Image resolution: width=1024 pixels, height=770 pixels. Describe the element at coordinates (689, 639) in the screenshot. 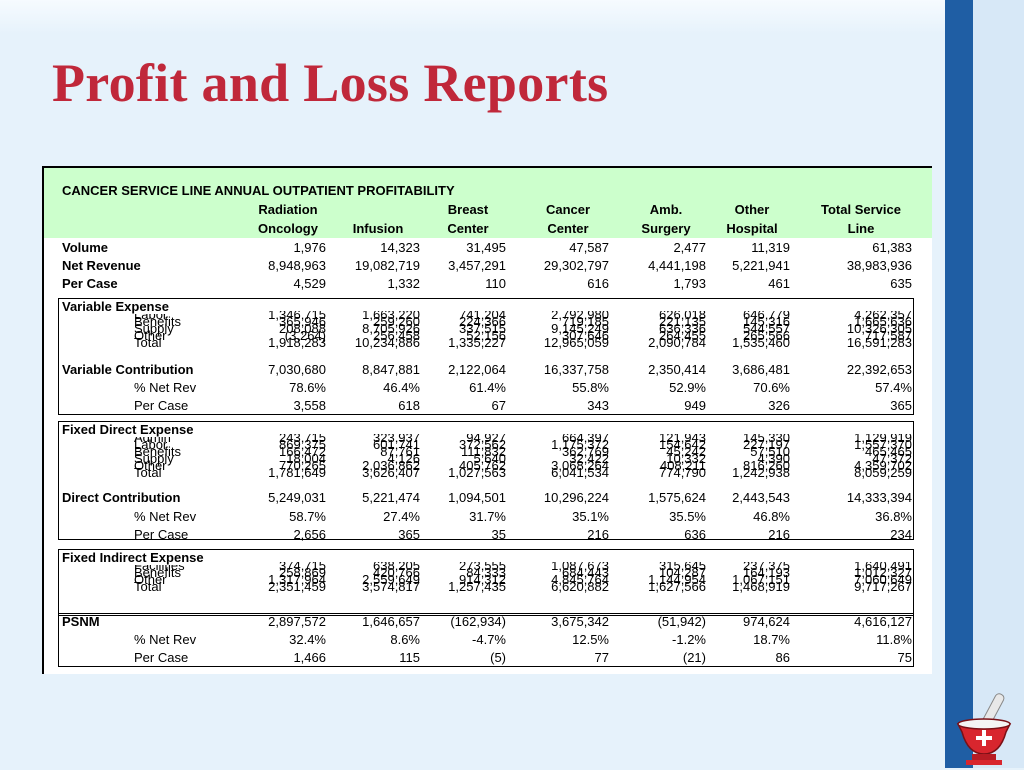

I see `pct-row-value: -1.2%` at that location.